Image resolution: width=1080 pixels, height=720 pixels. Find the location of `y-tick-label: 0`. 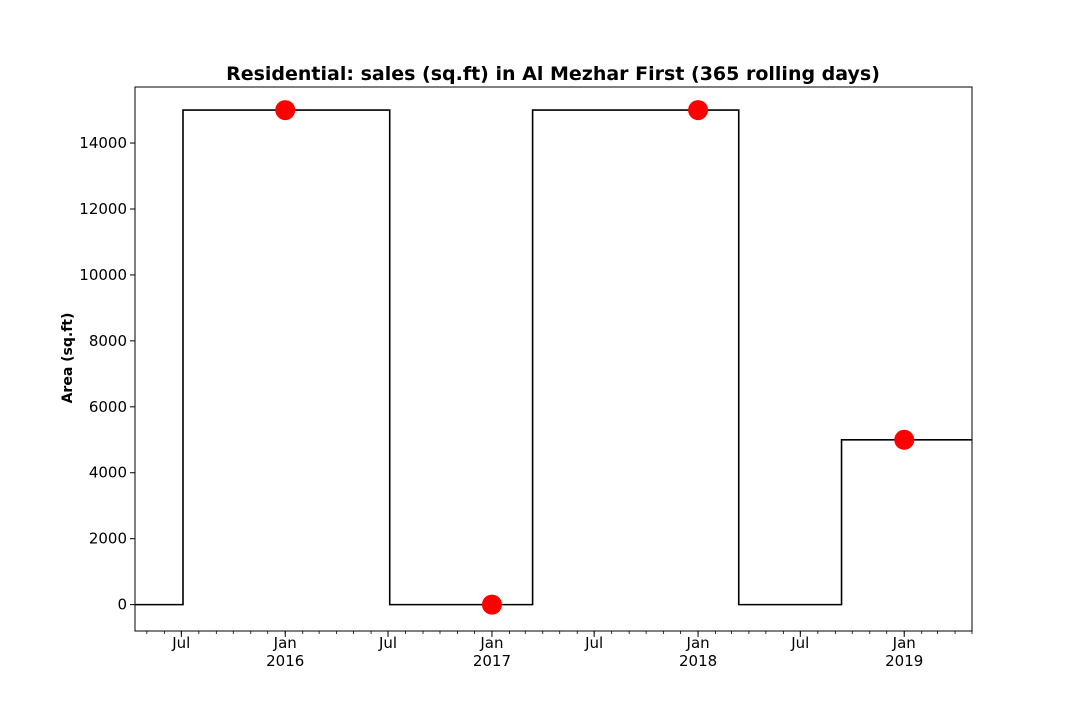

y-tick-label: 0 is located at coordinates (122, 605).